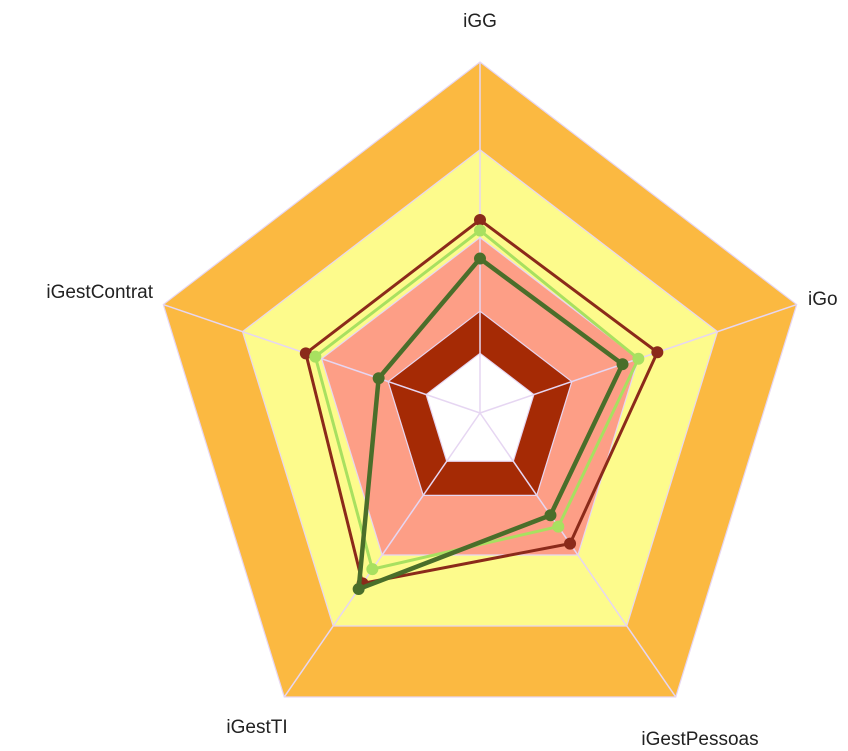 The image size is (848, 751). What do you see at coordinates (256, 727) in the screenshot?
I see `axis-label: iGestTI` at bounding box center [256, 727].